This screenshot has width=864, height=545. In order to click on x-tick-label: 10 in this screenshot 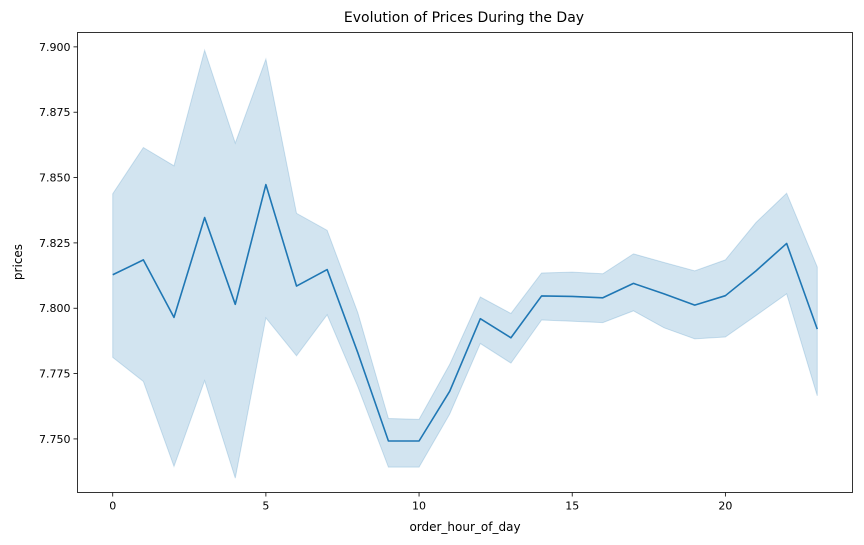, I will do `click(419, 506)`.